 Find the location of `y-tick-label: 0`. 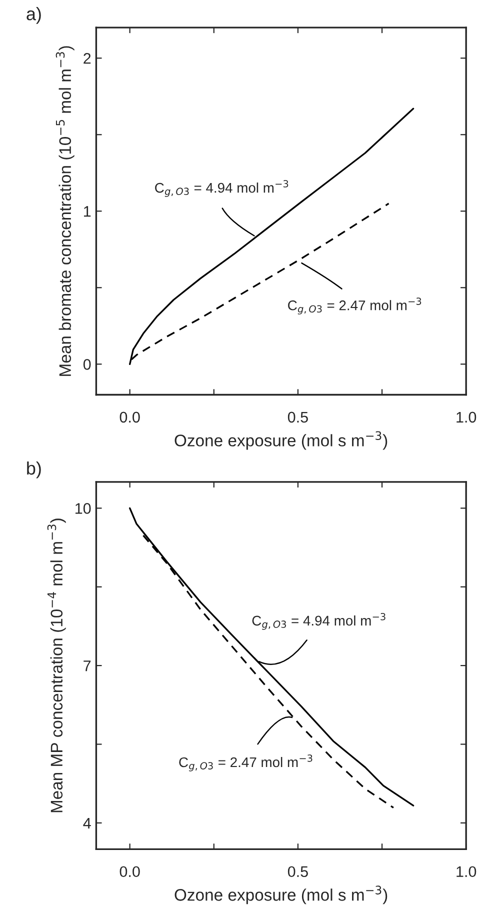

y-tick-label: 0 is located at coordinates (87, 364).